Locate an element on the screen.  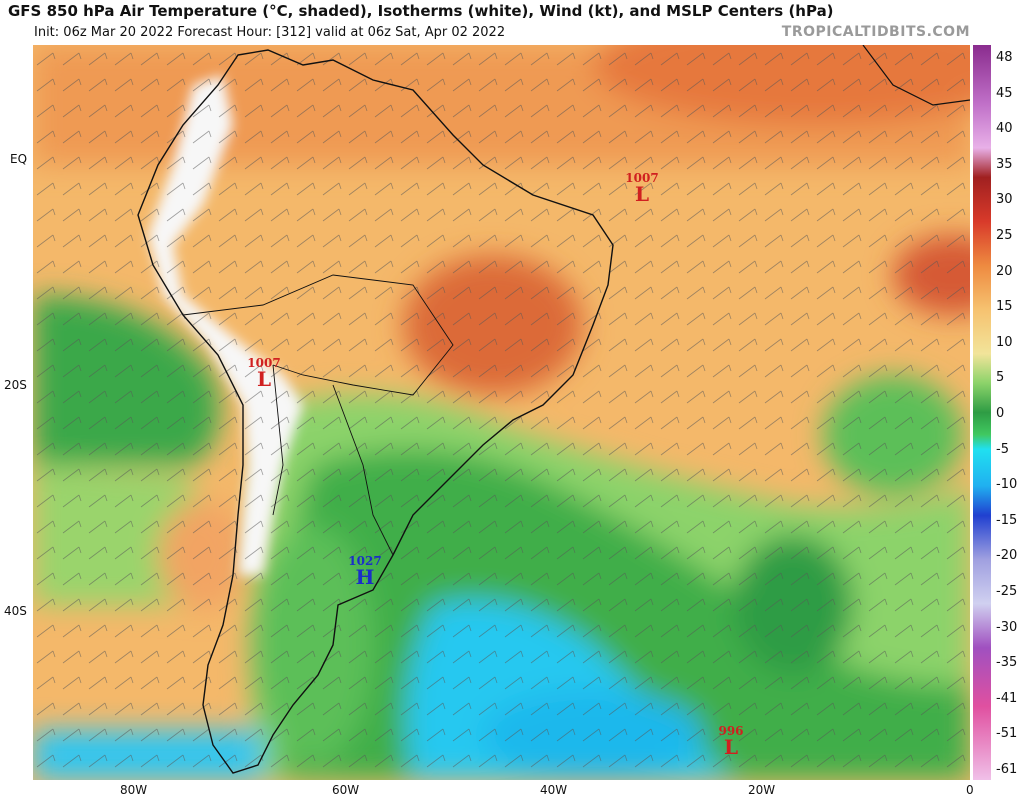
colorbar-tick-label: -30 is located at coordinates (1007, 627).